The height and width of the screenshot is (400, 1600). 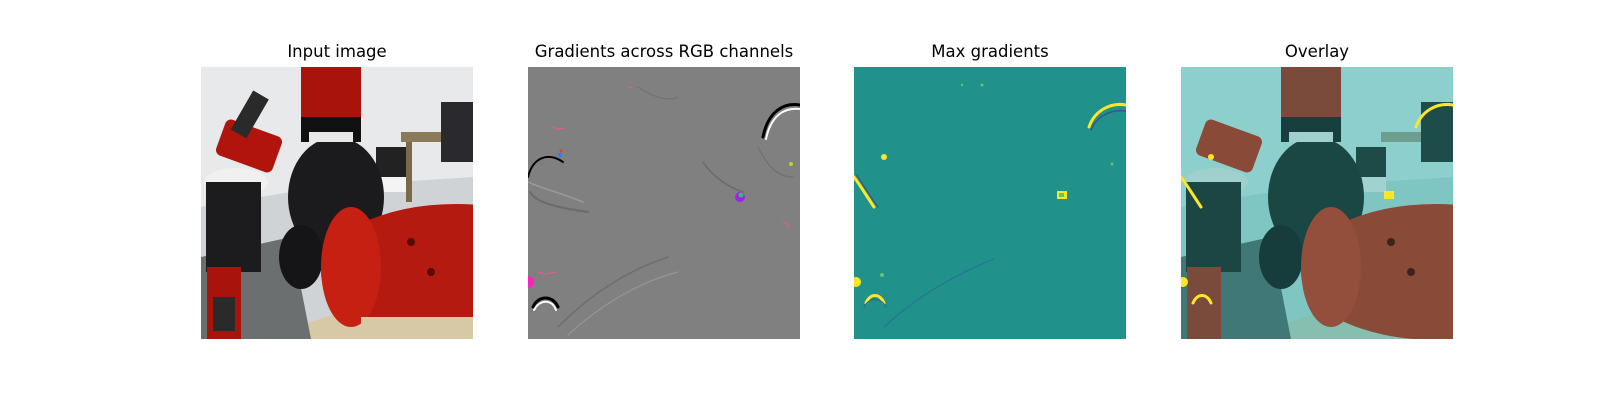 I want to click on max-gradient-graphic, so click(x=990, y=203).